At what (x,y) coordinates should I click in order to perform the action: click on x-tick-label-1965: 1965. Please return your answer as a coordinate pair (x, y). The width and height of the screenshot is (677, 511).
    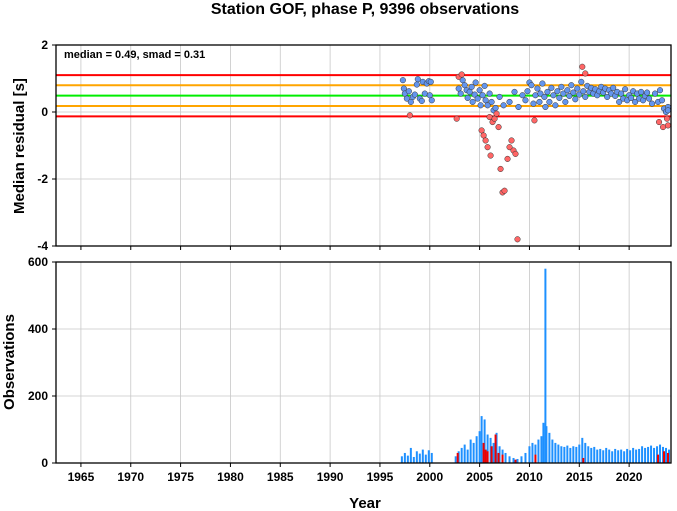
    Looking at the image, I should click on (81, 477).